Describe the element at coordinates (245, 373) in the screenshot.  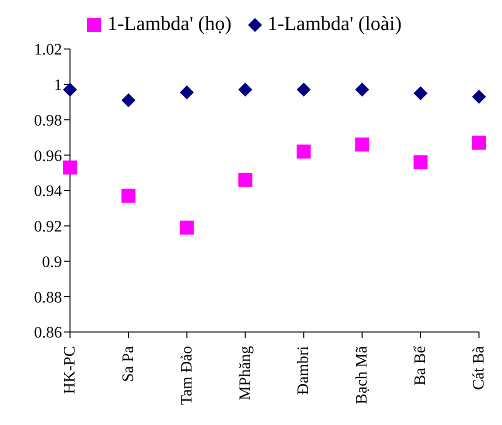
I see `x-tick-label: MPhăng` at that location.